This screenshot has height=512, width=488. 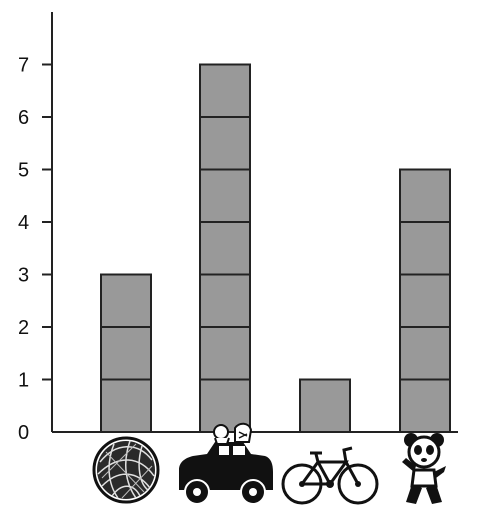 I want to click on y-tick-label: 7, so click(x=23, y=66).